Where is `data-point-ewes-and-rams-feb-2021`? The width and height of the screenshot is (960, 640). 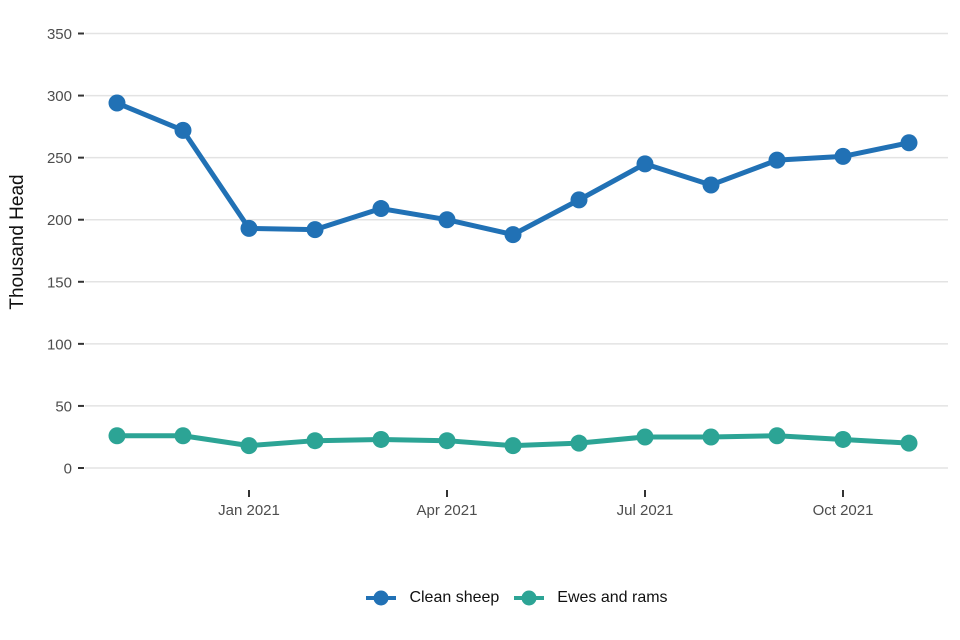
data-point-ewes-and-rams-feb-2021 is located at coordinates (315, 441).